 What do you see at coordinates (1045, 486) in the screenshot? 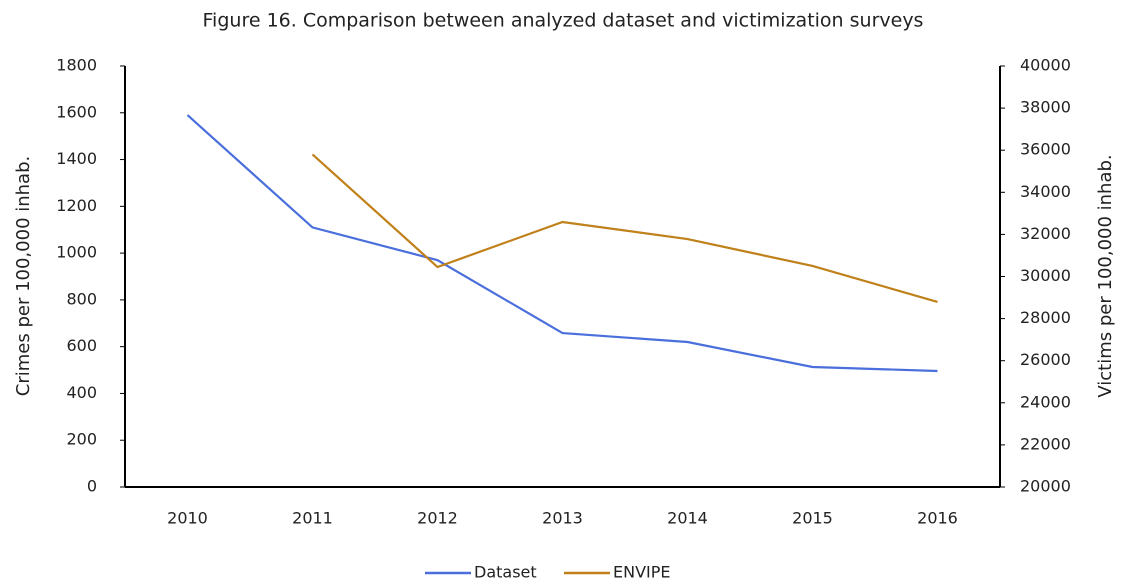
I see `y2-tick-label: 20000` at bounding box center [1045, 486].